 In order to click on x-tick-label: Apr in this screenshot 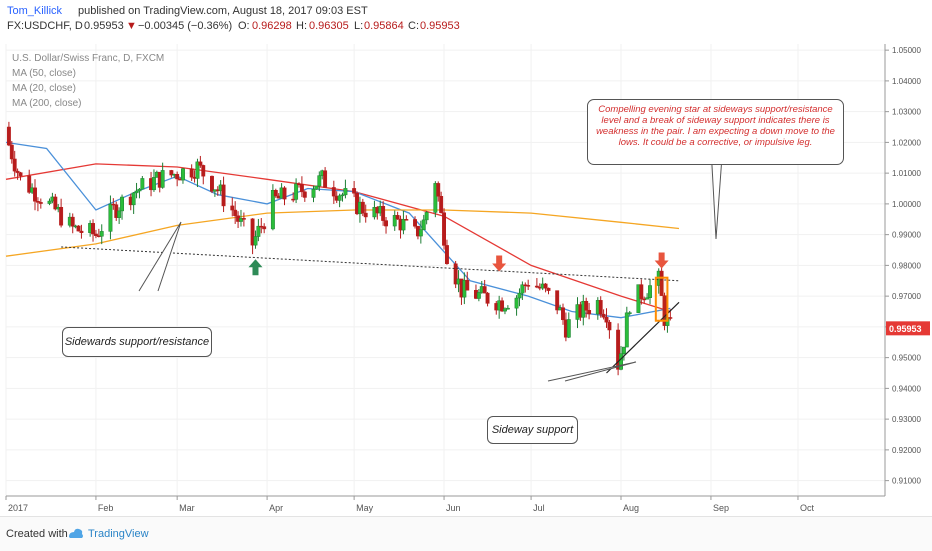, I will do `click(276, 508)`.